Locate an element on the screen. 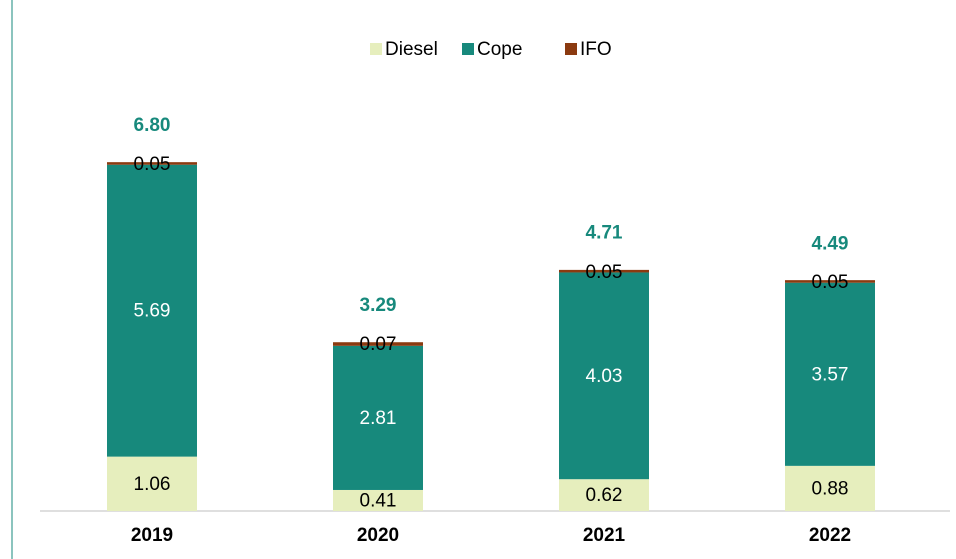 This screenshot has width=956, height=559. data-label: 0.41 is located at coordinates (378, 500).